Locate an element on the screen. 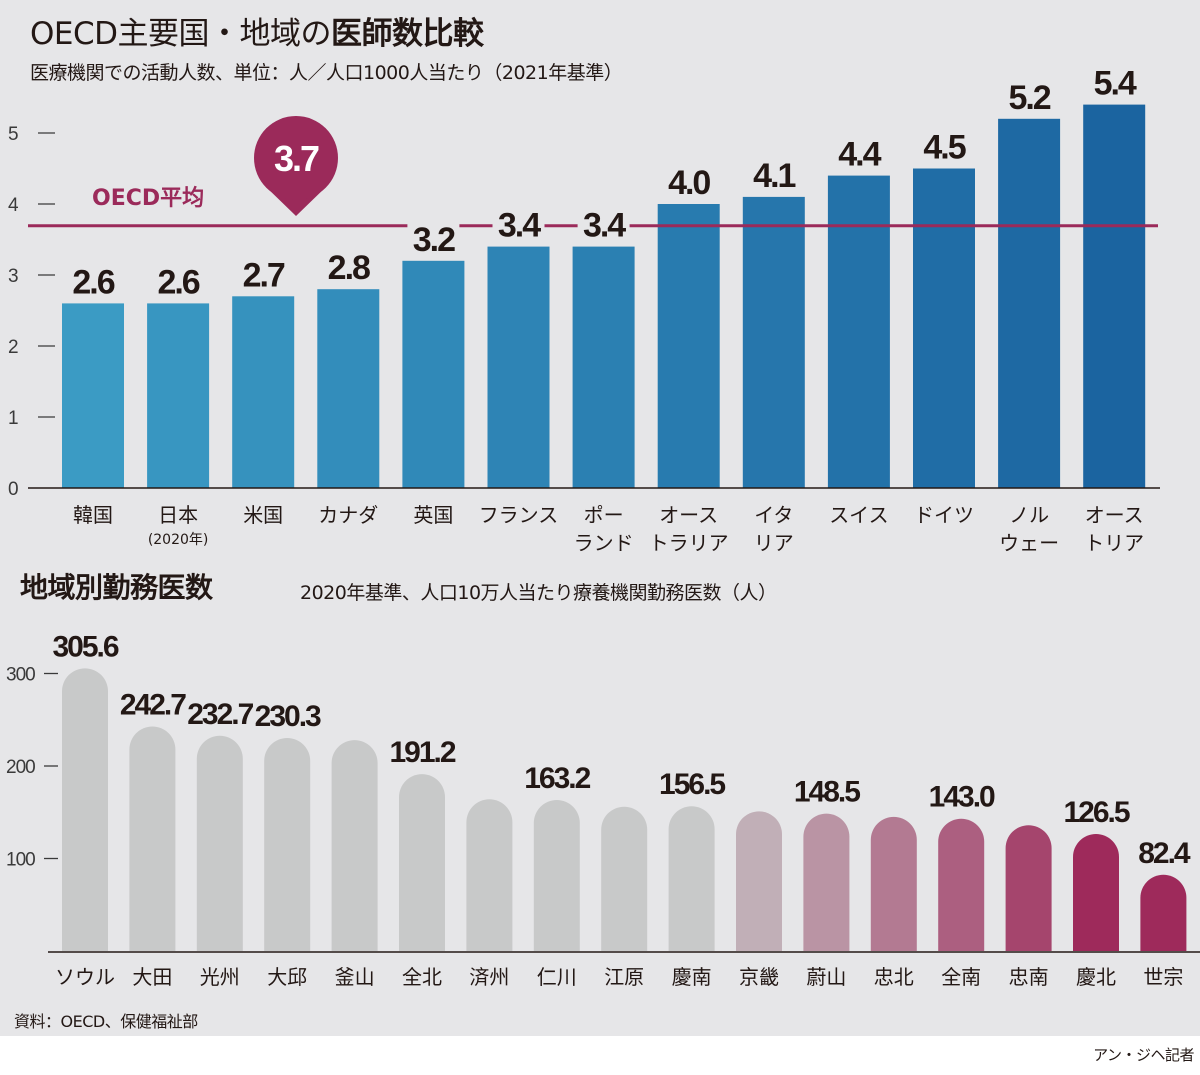 The height and width of the screenshot is (1075, 1200). category-label: 慶北 is located at coordinates (1096, 977).